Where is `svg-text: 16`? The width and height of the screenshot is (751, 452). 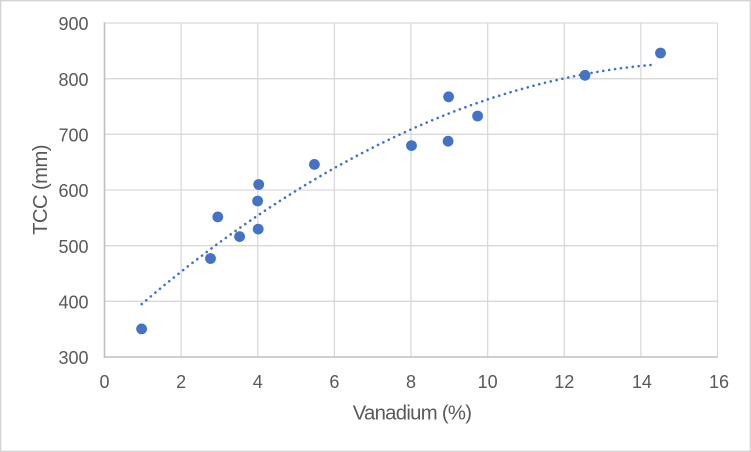 svg-text: 16 is located at coordinates (719, 382).